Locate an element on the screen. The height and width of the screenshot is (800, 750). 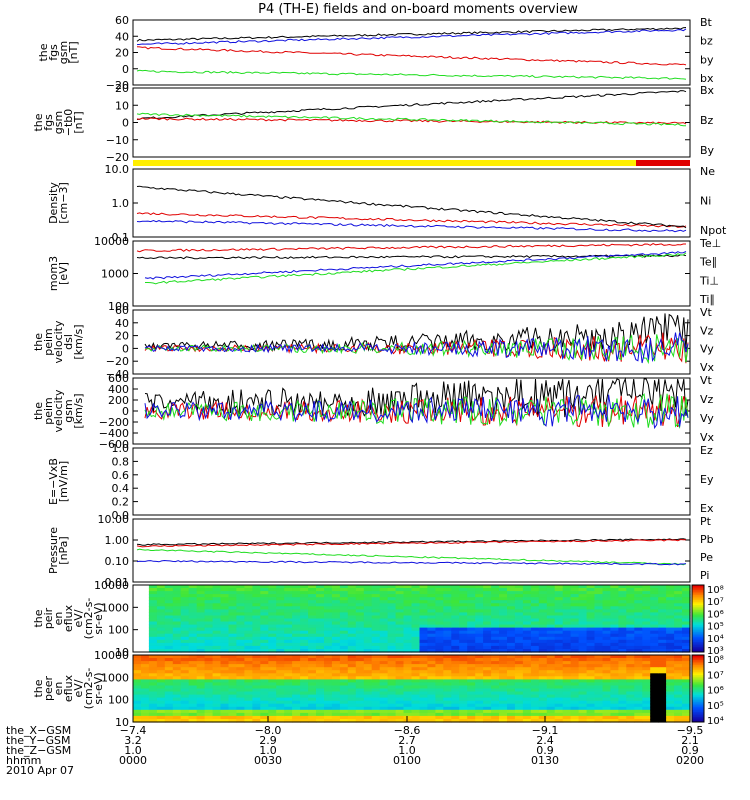
colorbar-label: 10⁷ is located at coordinates (715, 602).